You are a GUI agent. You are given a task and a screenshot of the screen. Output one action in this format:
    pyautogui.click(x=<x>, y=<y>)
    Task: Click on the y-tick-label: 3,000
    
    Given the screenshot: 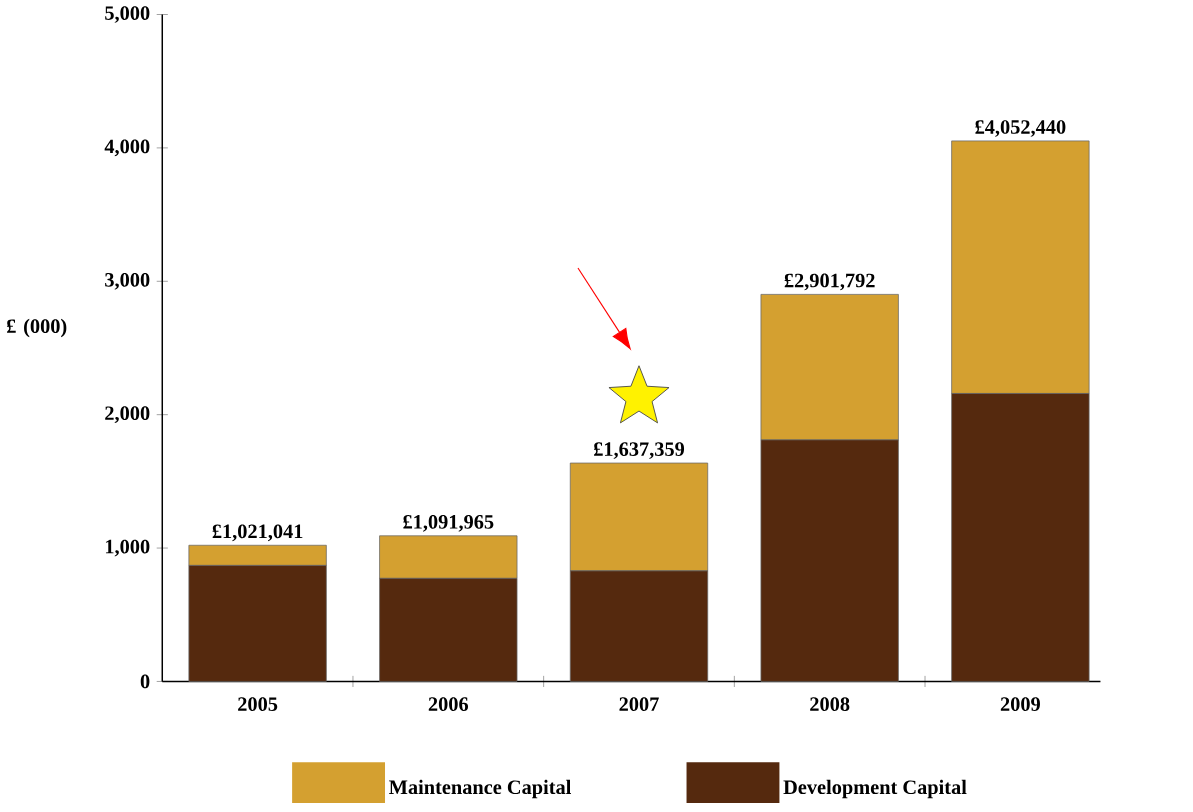 What is the action you would take?
    pyautogui.click(x=127, y=281)
    